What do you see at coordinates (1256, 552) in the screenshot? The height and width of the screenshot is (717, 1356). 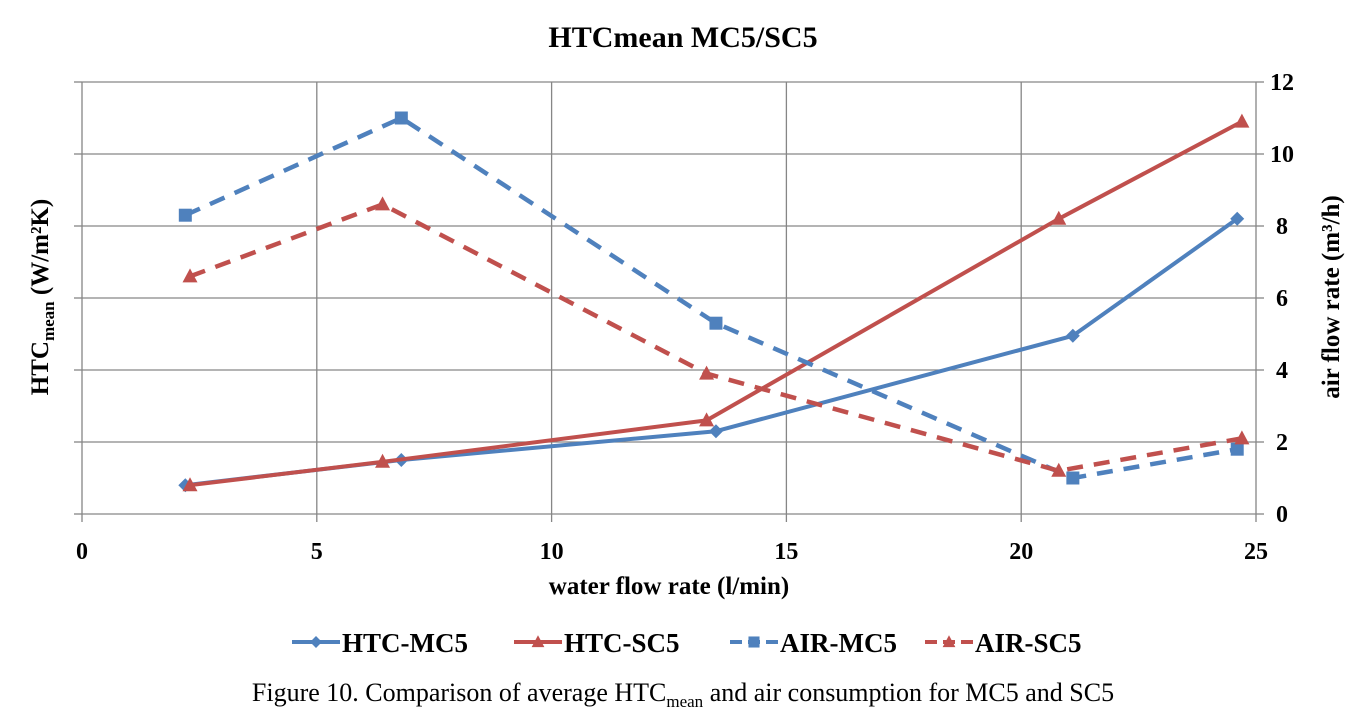 I see `x-tick-label: 25` at bounding box center [1256, 552].